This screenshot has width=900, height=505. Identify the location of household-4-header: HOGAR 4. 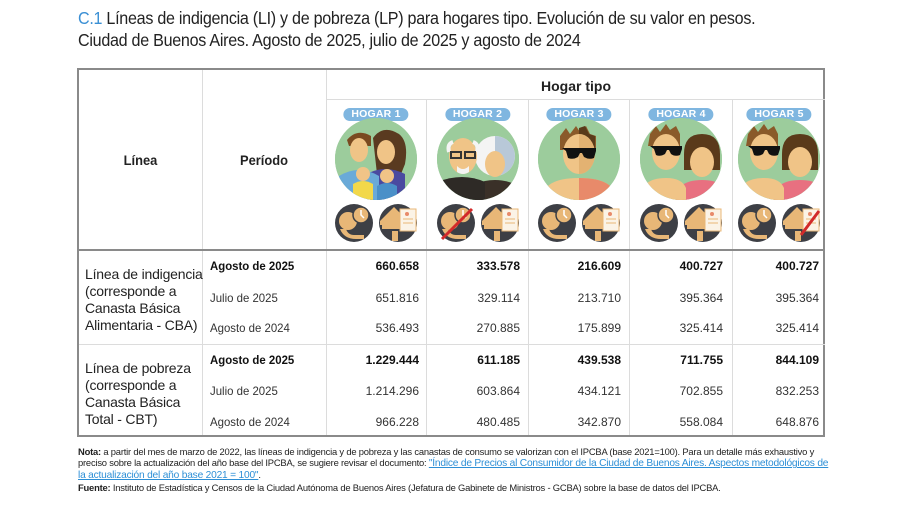
(681, 174).